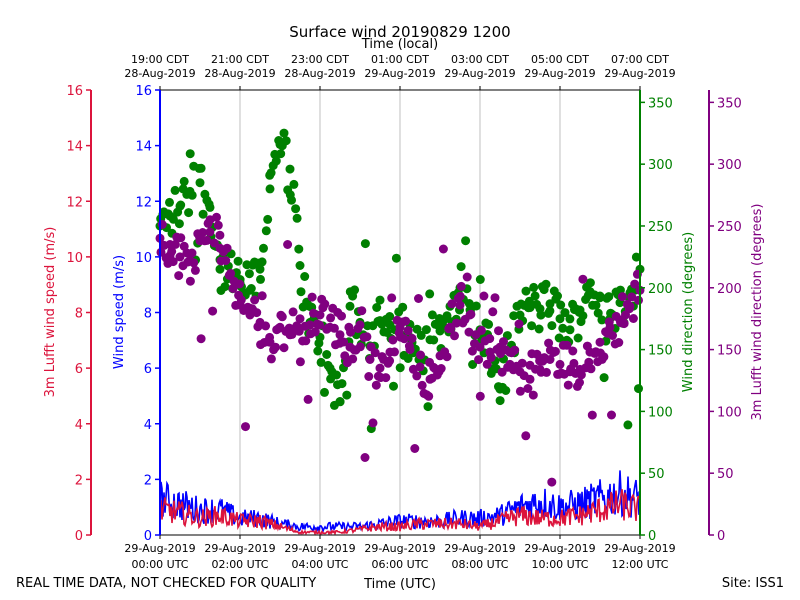  I want to click on bottom-tick-date-5: 29-Aug-2019, so click(559, 548).